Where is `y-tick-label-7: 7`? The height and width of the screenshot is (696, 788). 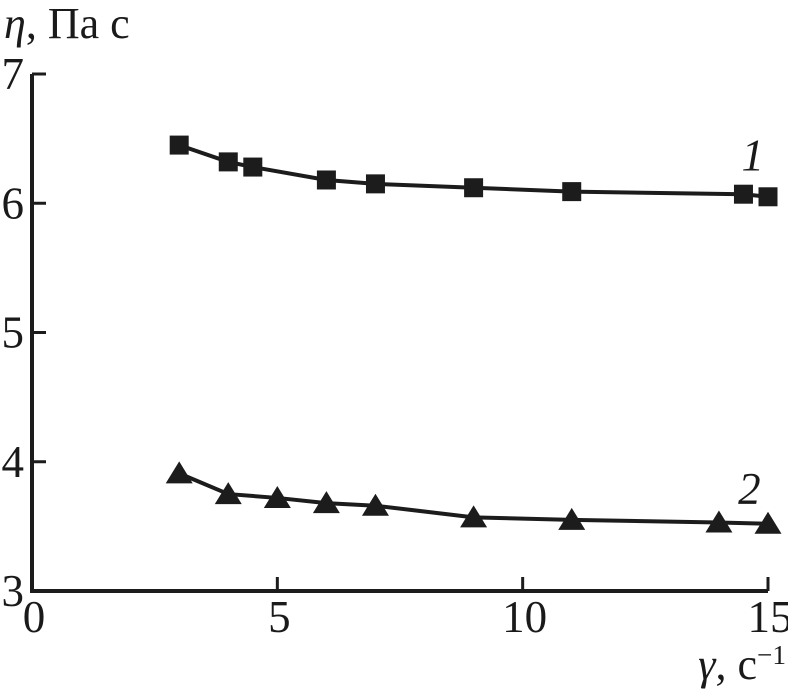 y-tick-label-7: 7 is located at coordinates (13, 74).